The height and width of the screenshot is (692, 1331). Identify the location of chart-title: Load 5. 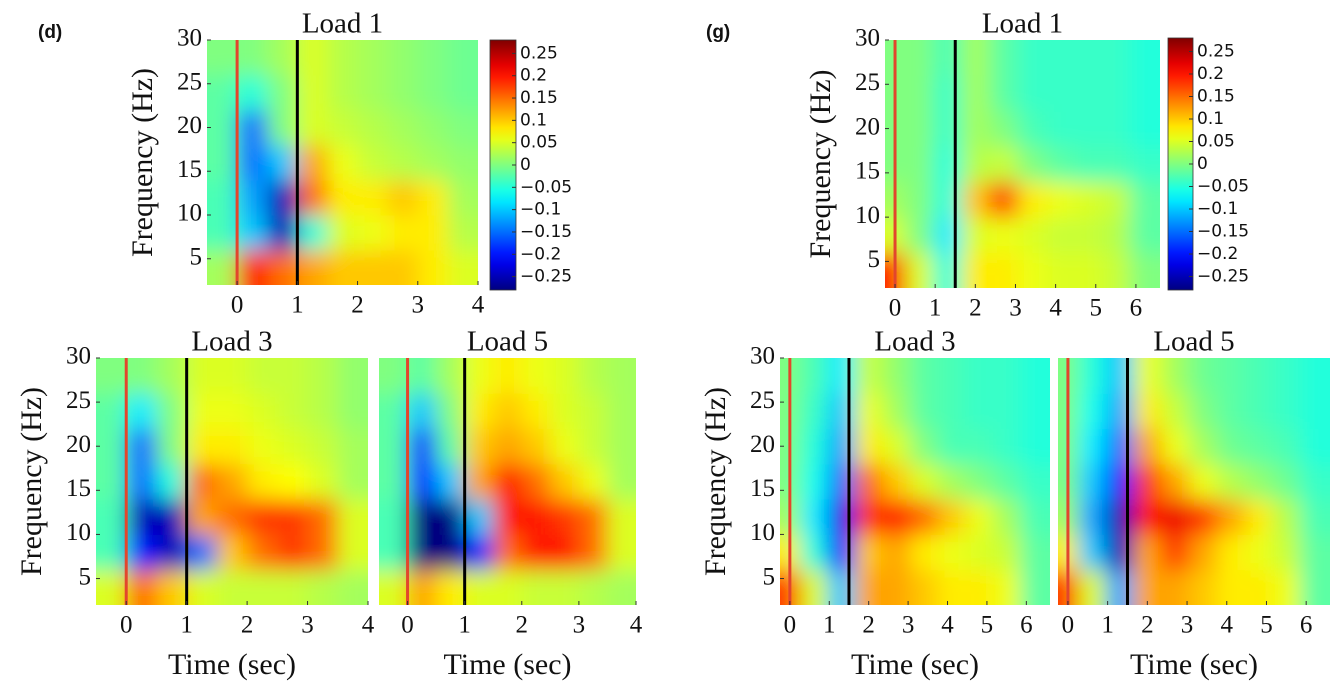
(507, 342).